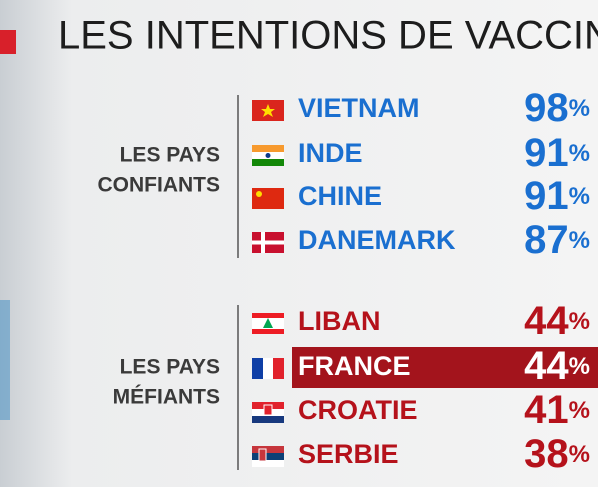 This screenshot has width=598, height=487. What do you see at coordinates (330, 153) in the screenshot?
I see `country-name: INDE` at bounding box center [330, 153].